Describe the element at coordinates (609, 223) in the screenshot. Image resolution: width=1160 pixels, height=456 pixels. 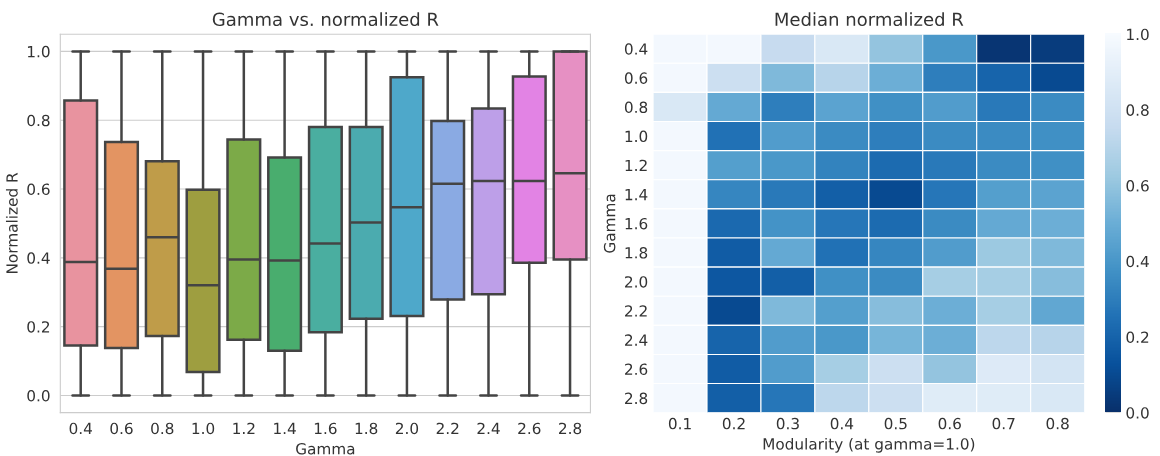
I see `y-axis-title: Gamma` at that location.